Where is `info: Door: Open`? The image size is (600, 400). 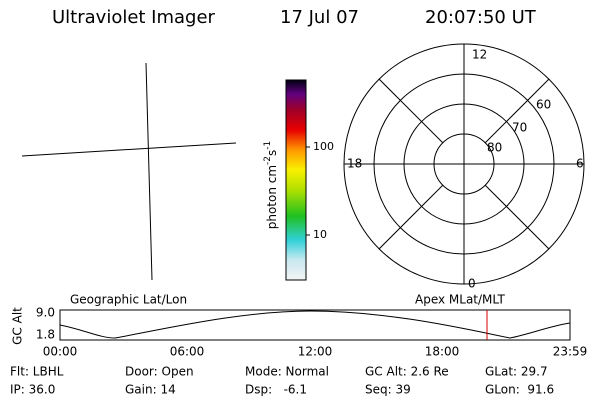
info: Door: Open is located at coordinates (159, 372).